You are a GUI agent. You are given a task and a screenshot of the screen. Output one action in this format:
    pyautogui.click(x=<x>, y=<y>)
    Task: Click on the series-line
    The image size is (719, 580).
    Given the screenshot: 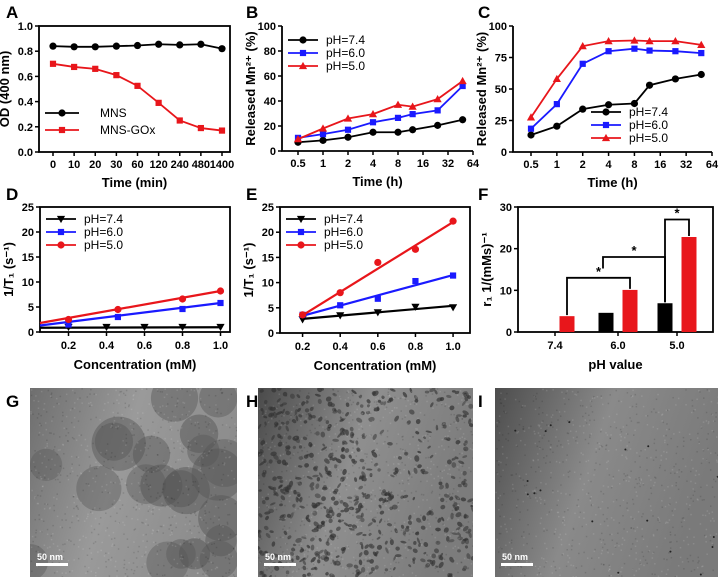 What is the action you would take?
    pyautogui.click(x=380, y=110)
    